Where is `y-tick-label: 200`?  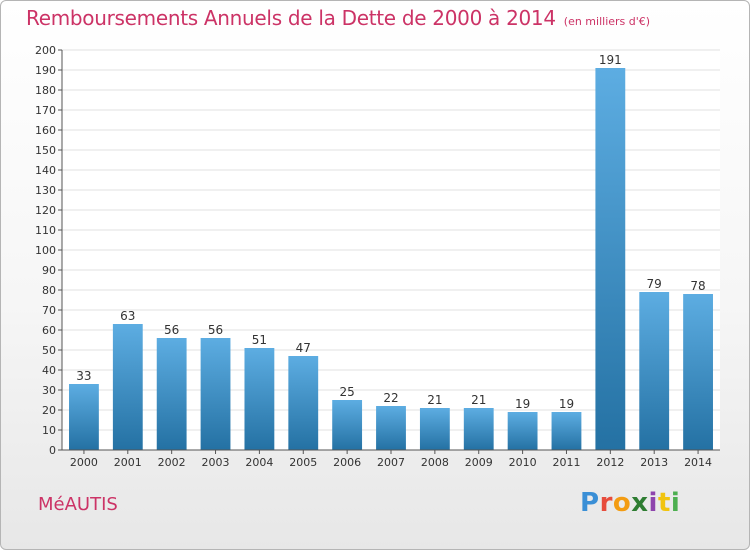 y-tick-label: 200 is located at coordinates (45, 50).